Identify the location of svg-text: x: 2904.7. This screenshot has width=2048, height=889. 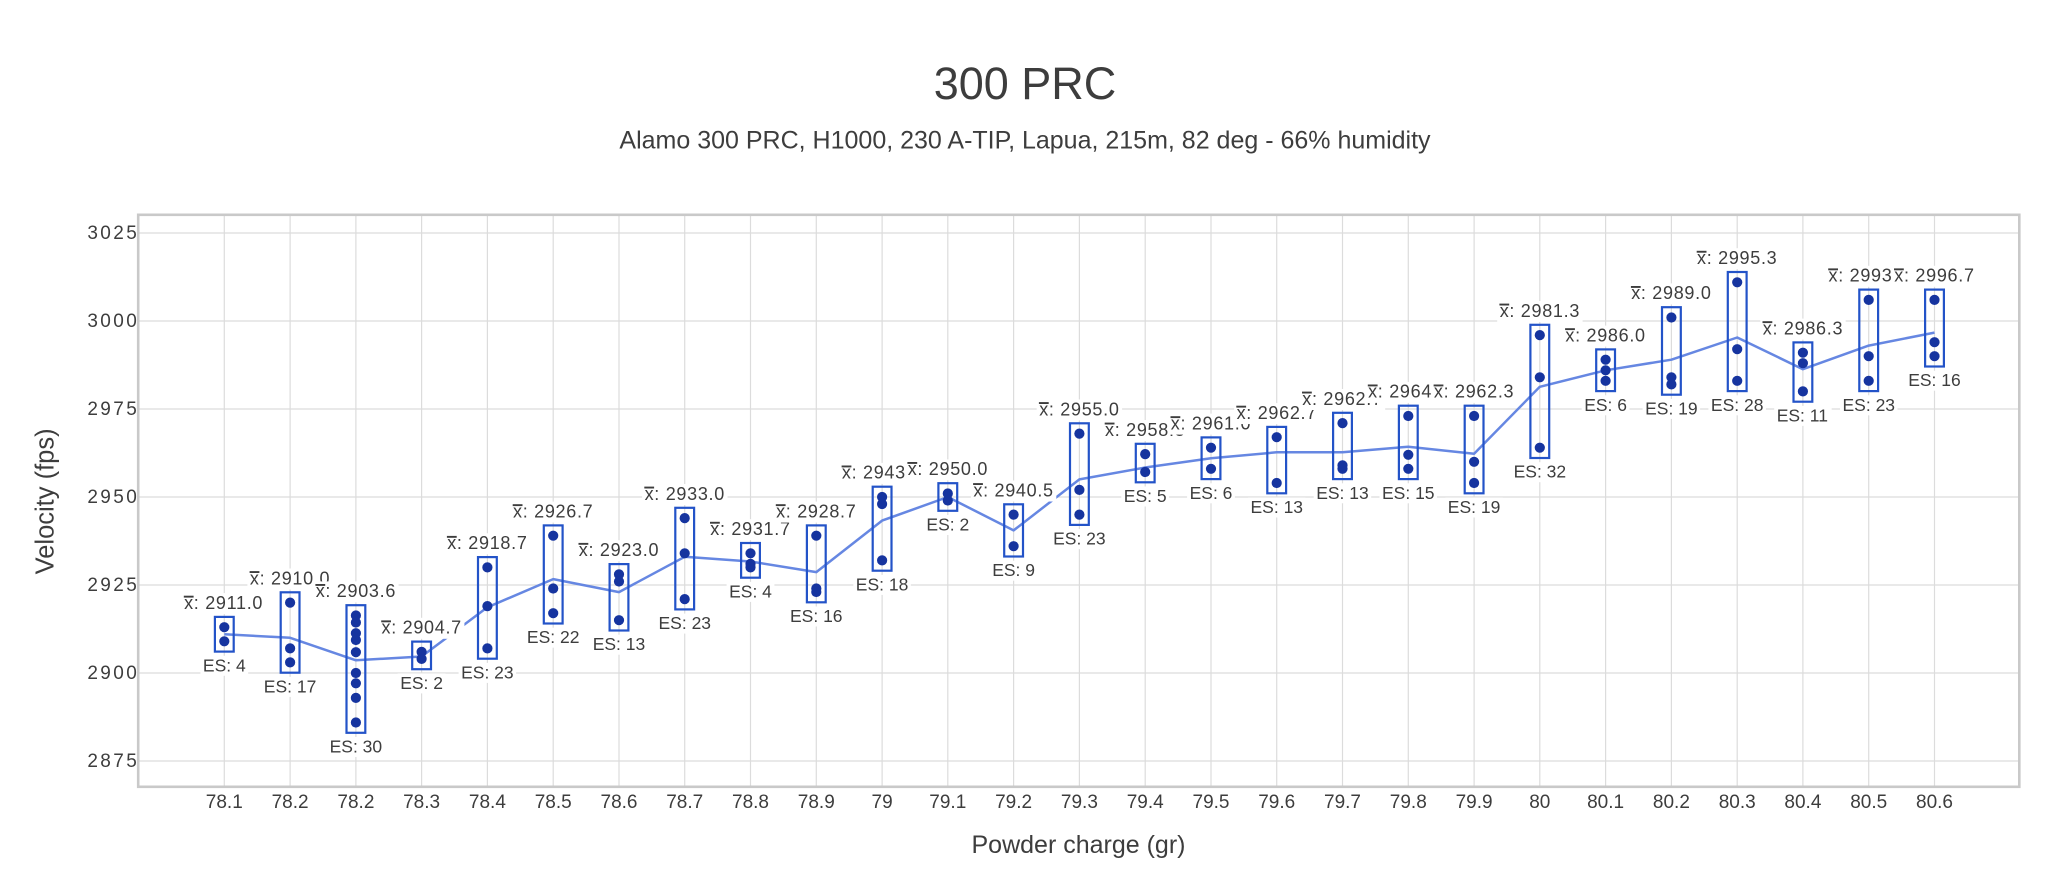
(422, 628).